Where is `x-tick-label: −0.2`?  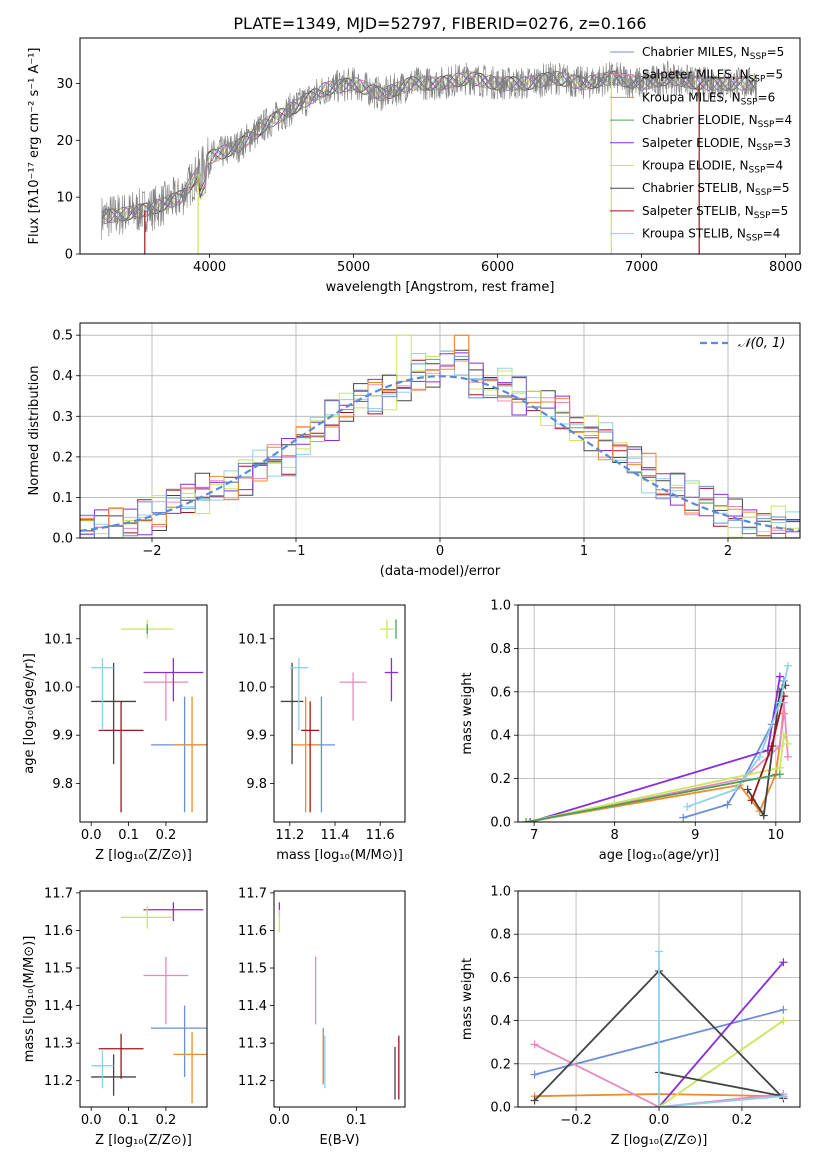
x-tick-label: −0.2 is located at coordinates (576, 1120).